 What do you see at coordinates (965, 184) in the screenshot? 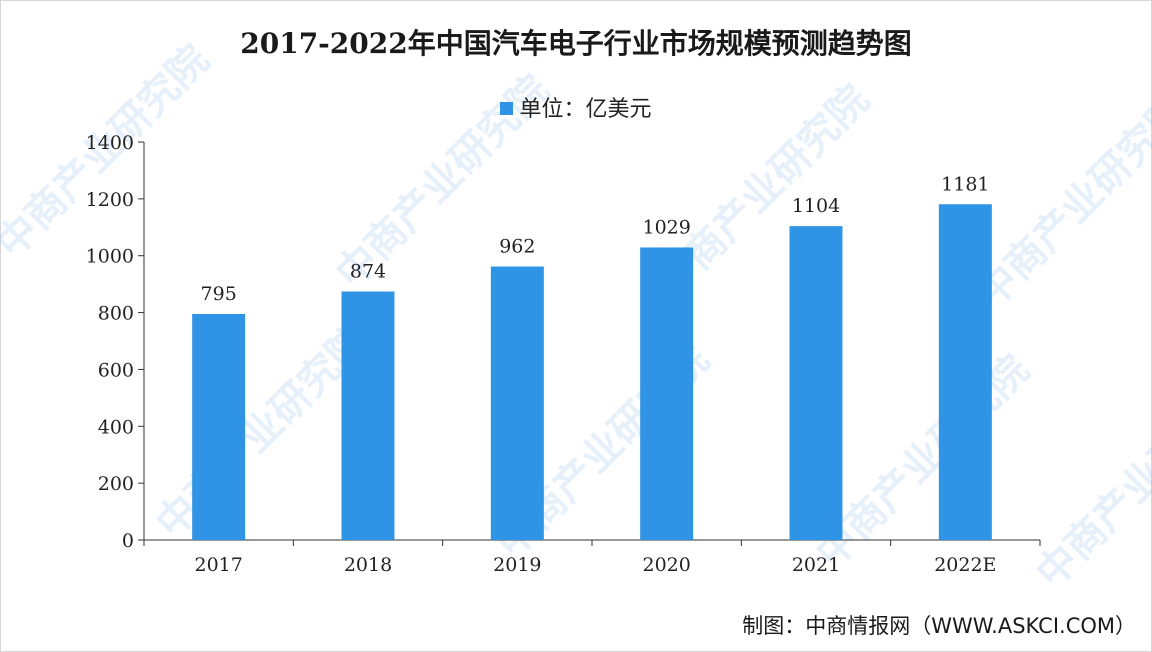
I see `data-label: 1181` at bounding box center [965, 184].